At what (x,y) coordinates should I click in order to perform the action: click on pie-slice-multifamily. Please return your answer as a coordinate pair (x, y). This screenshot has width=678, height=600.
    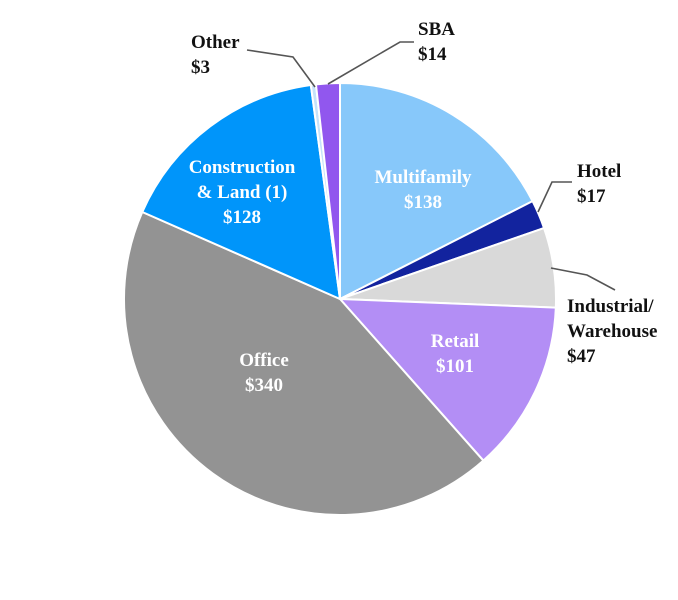
    Looking at the image, I should click on (436, 191).